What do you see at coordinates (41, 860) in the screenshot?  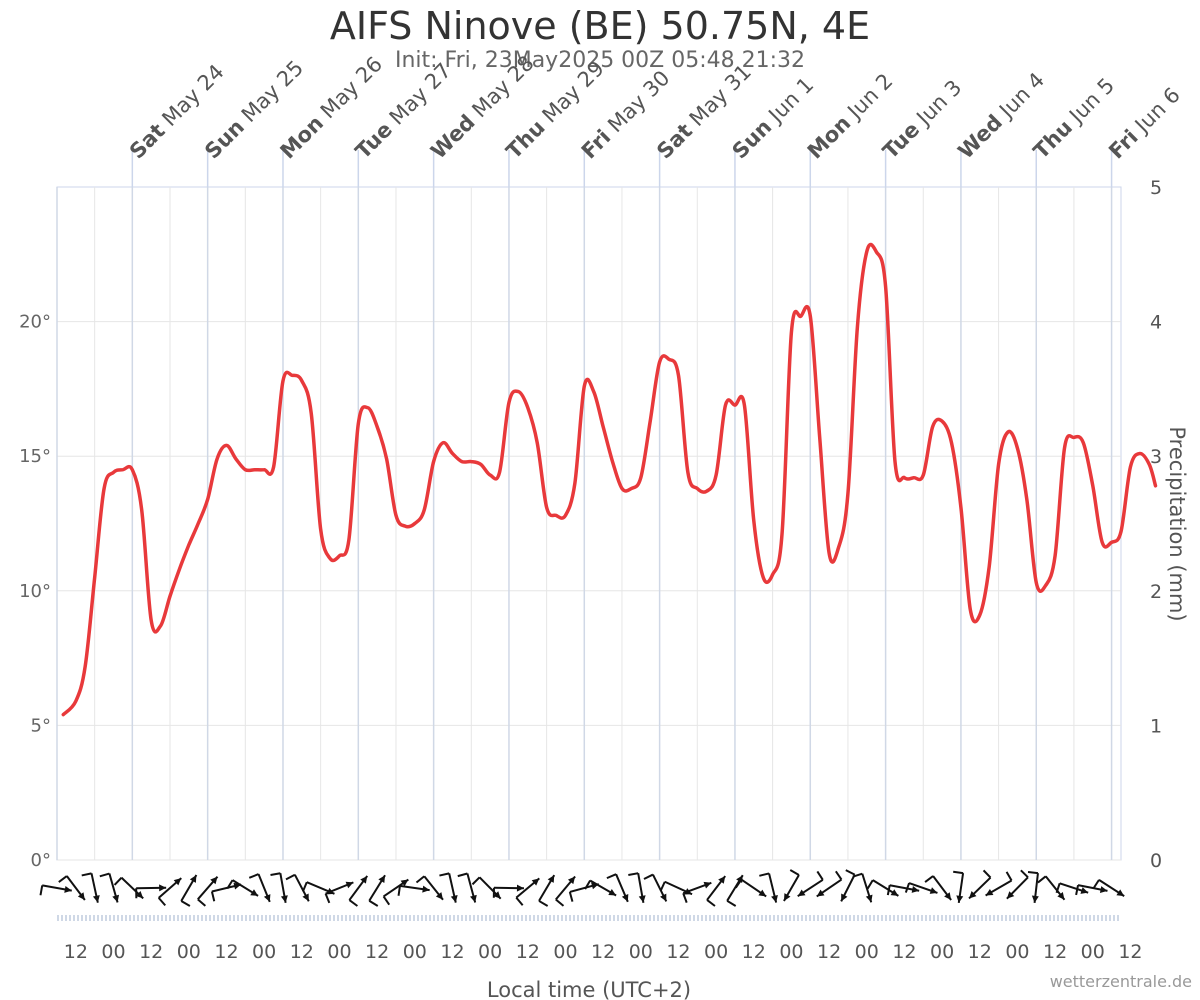 I see `y-tick-label: 0°` at bounding box center [41, 860].